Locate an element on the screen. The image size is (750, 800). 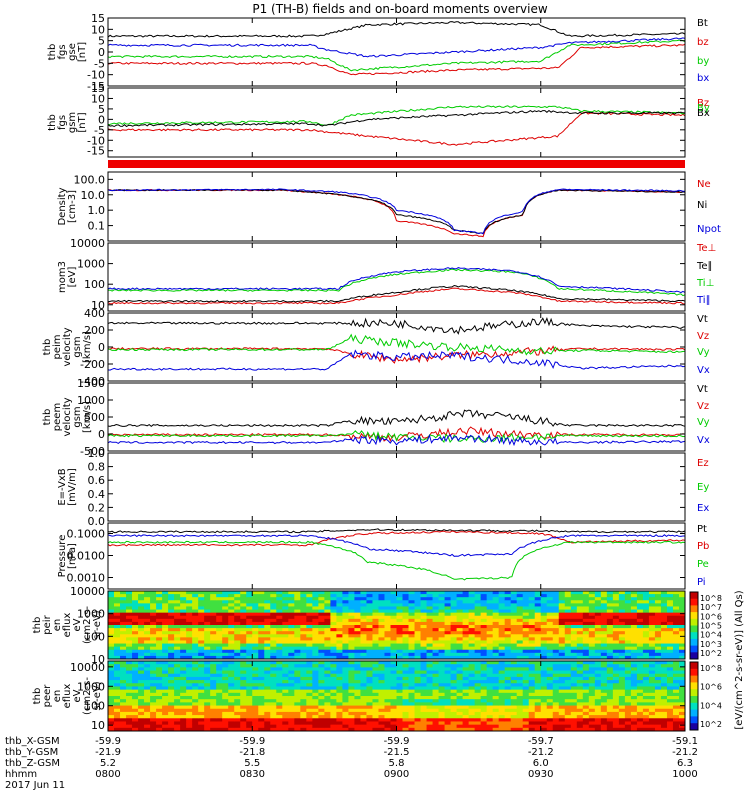
ytick-label: 15 is located at coordinates (98, 88).